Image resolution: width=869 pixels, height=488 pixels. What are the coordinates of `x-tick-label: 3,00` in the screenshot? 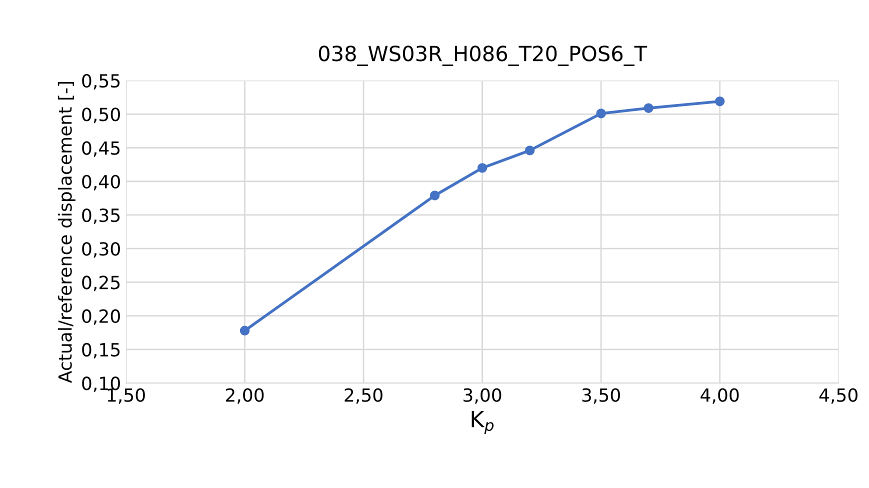 It's located at (483, 396).